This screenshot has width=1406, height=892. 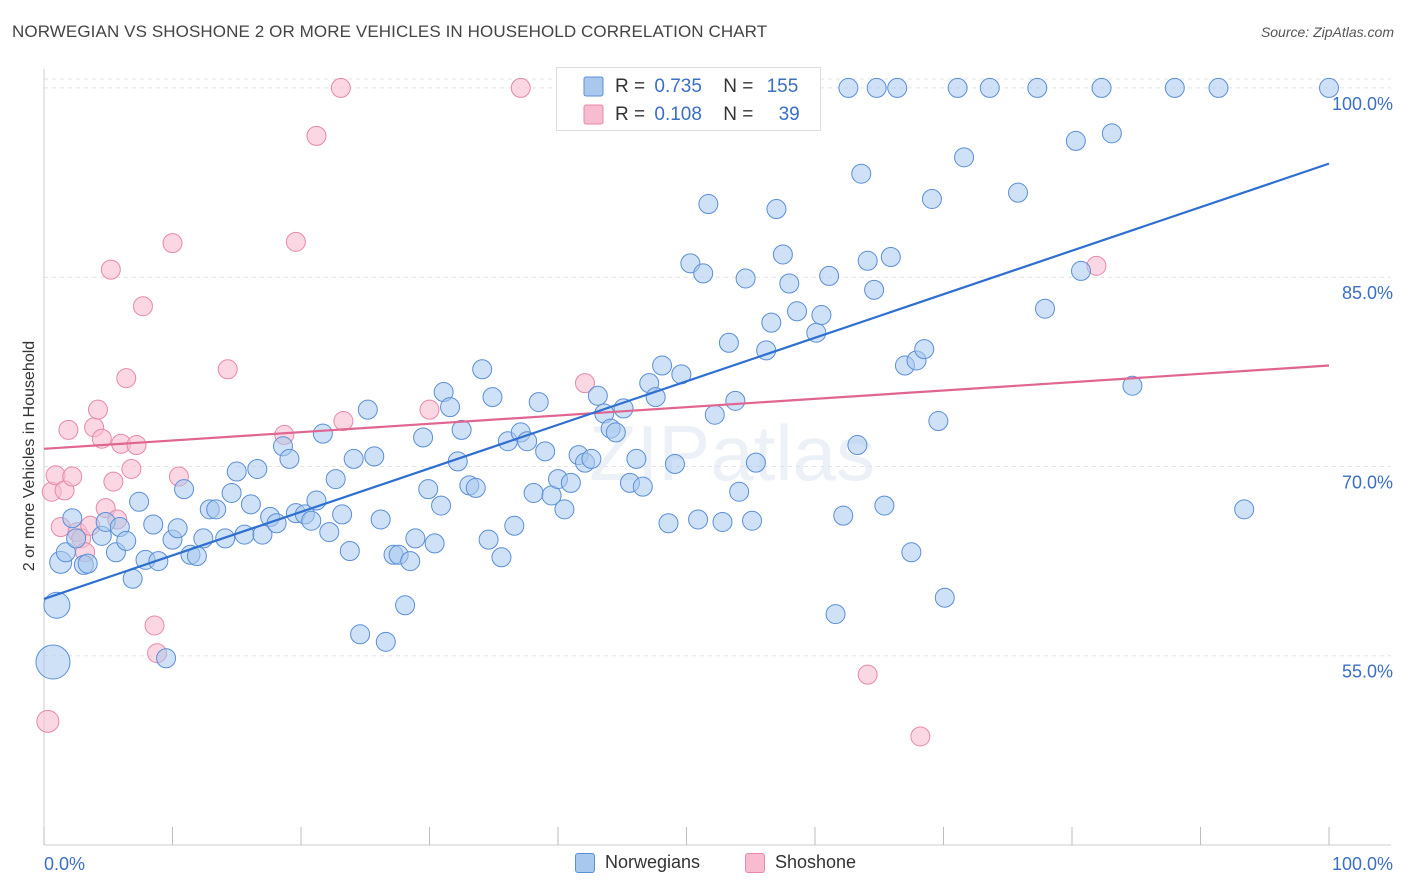 I want to click on x-tick-label: 100.0%, so click(x=1362, y=864).